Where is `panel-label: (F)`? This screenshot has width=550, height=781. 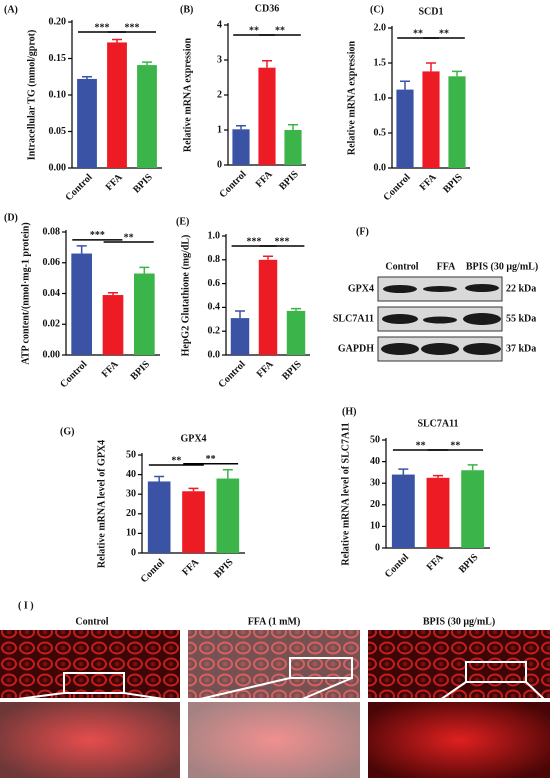
panel-label: (F) is located at coordinates (362, 231).